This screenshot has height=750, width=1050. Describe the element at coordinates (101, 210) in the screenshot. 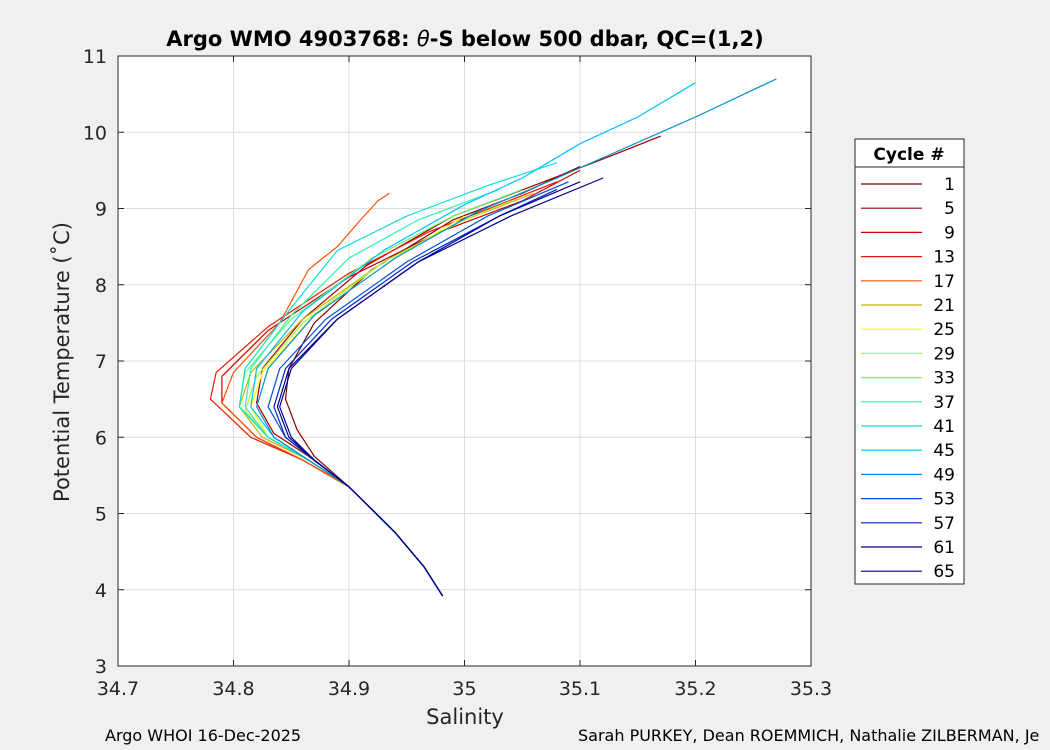

I see `y-tick-label: 9` at that location.